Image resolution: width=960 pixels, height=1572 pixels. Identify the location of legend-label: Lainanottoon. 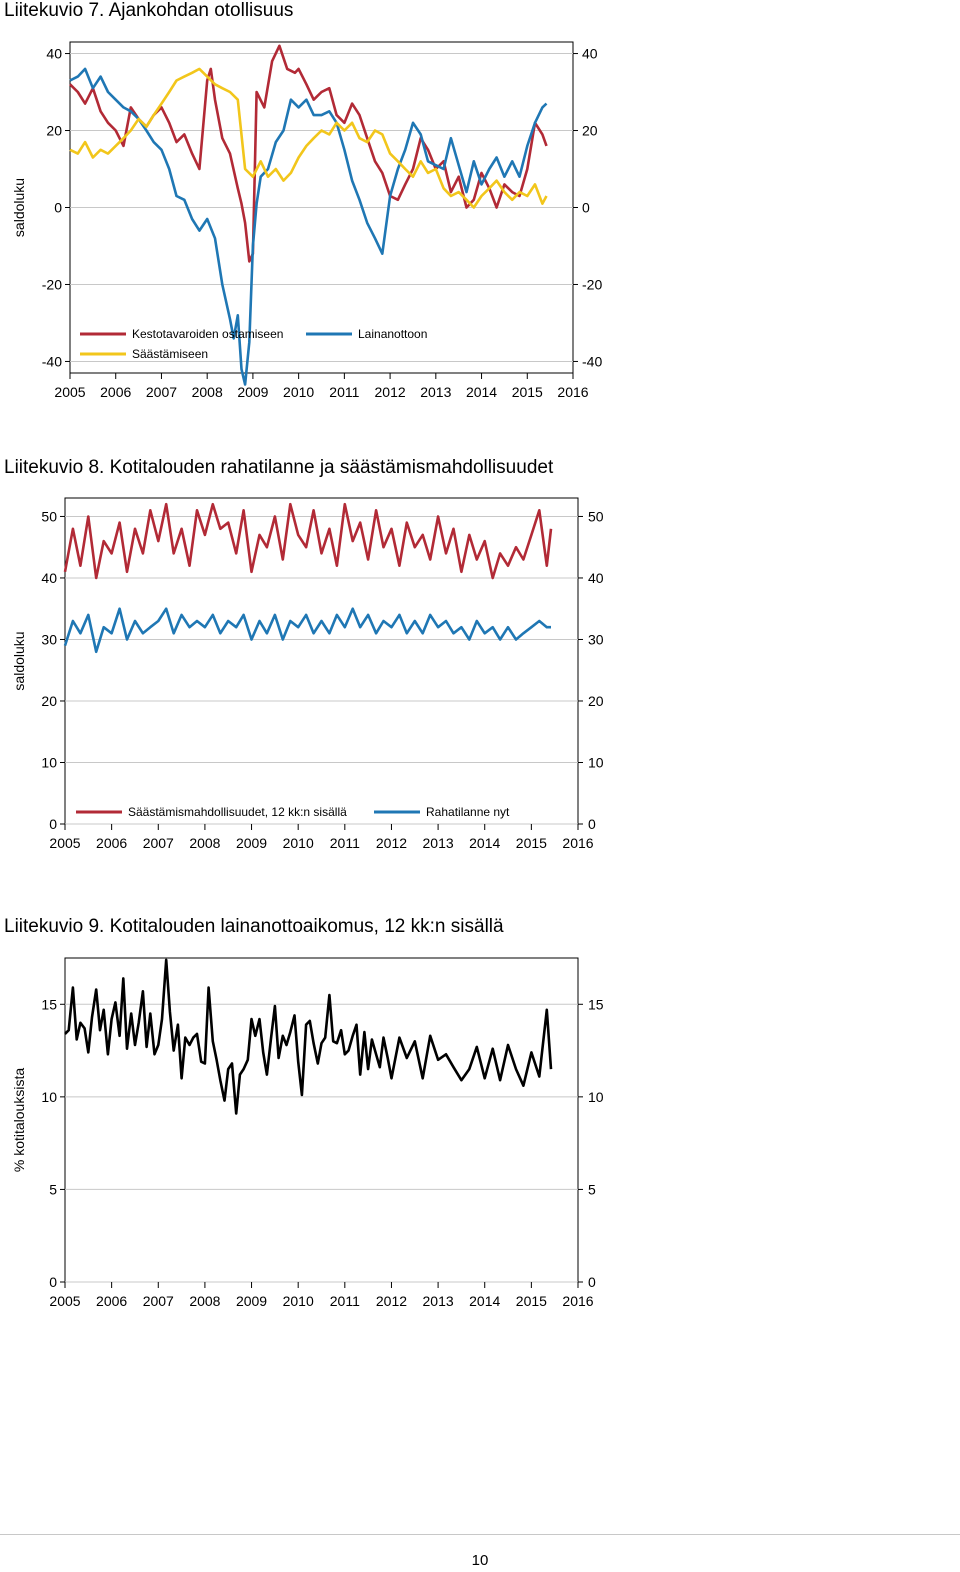
(392, 334).